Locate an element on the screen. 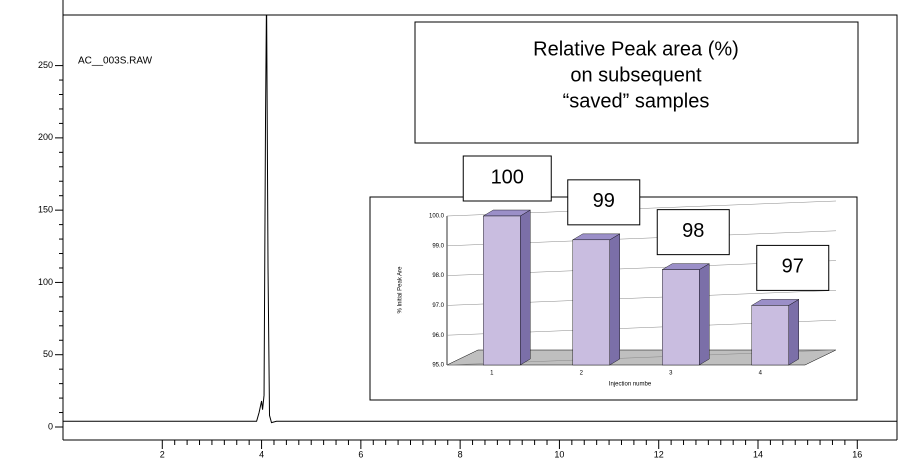 The image size is (899, 464). y-tick-label: 99.0 is located at coordinates (438, 246).